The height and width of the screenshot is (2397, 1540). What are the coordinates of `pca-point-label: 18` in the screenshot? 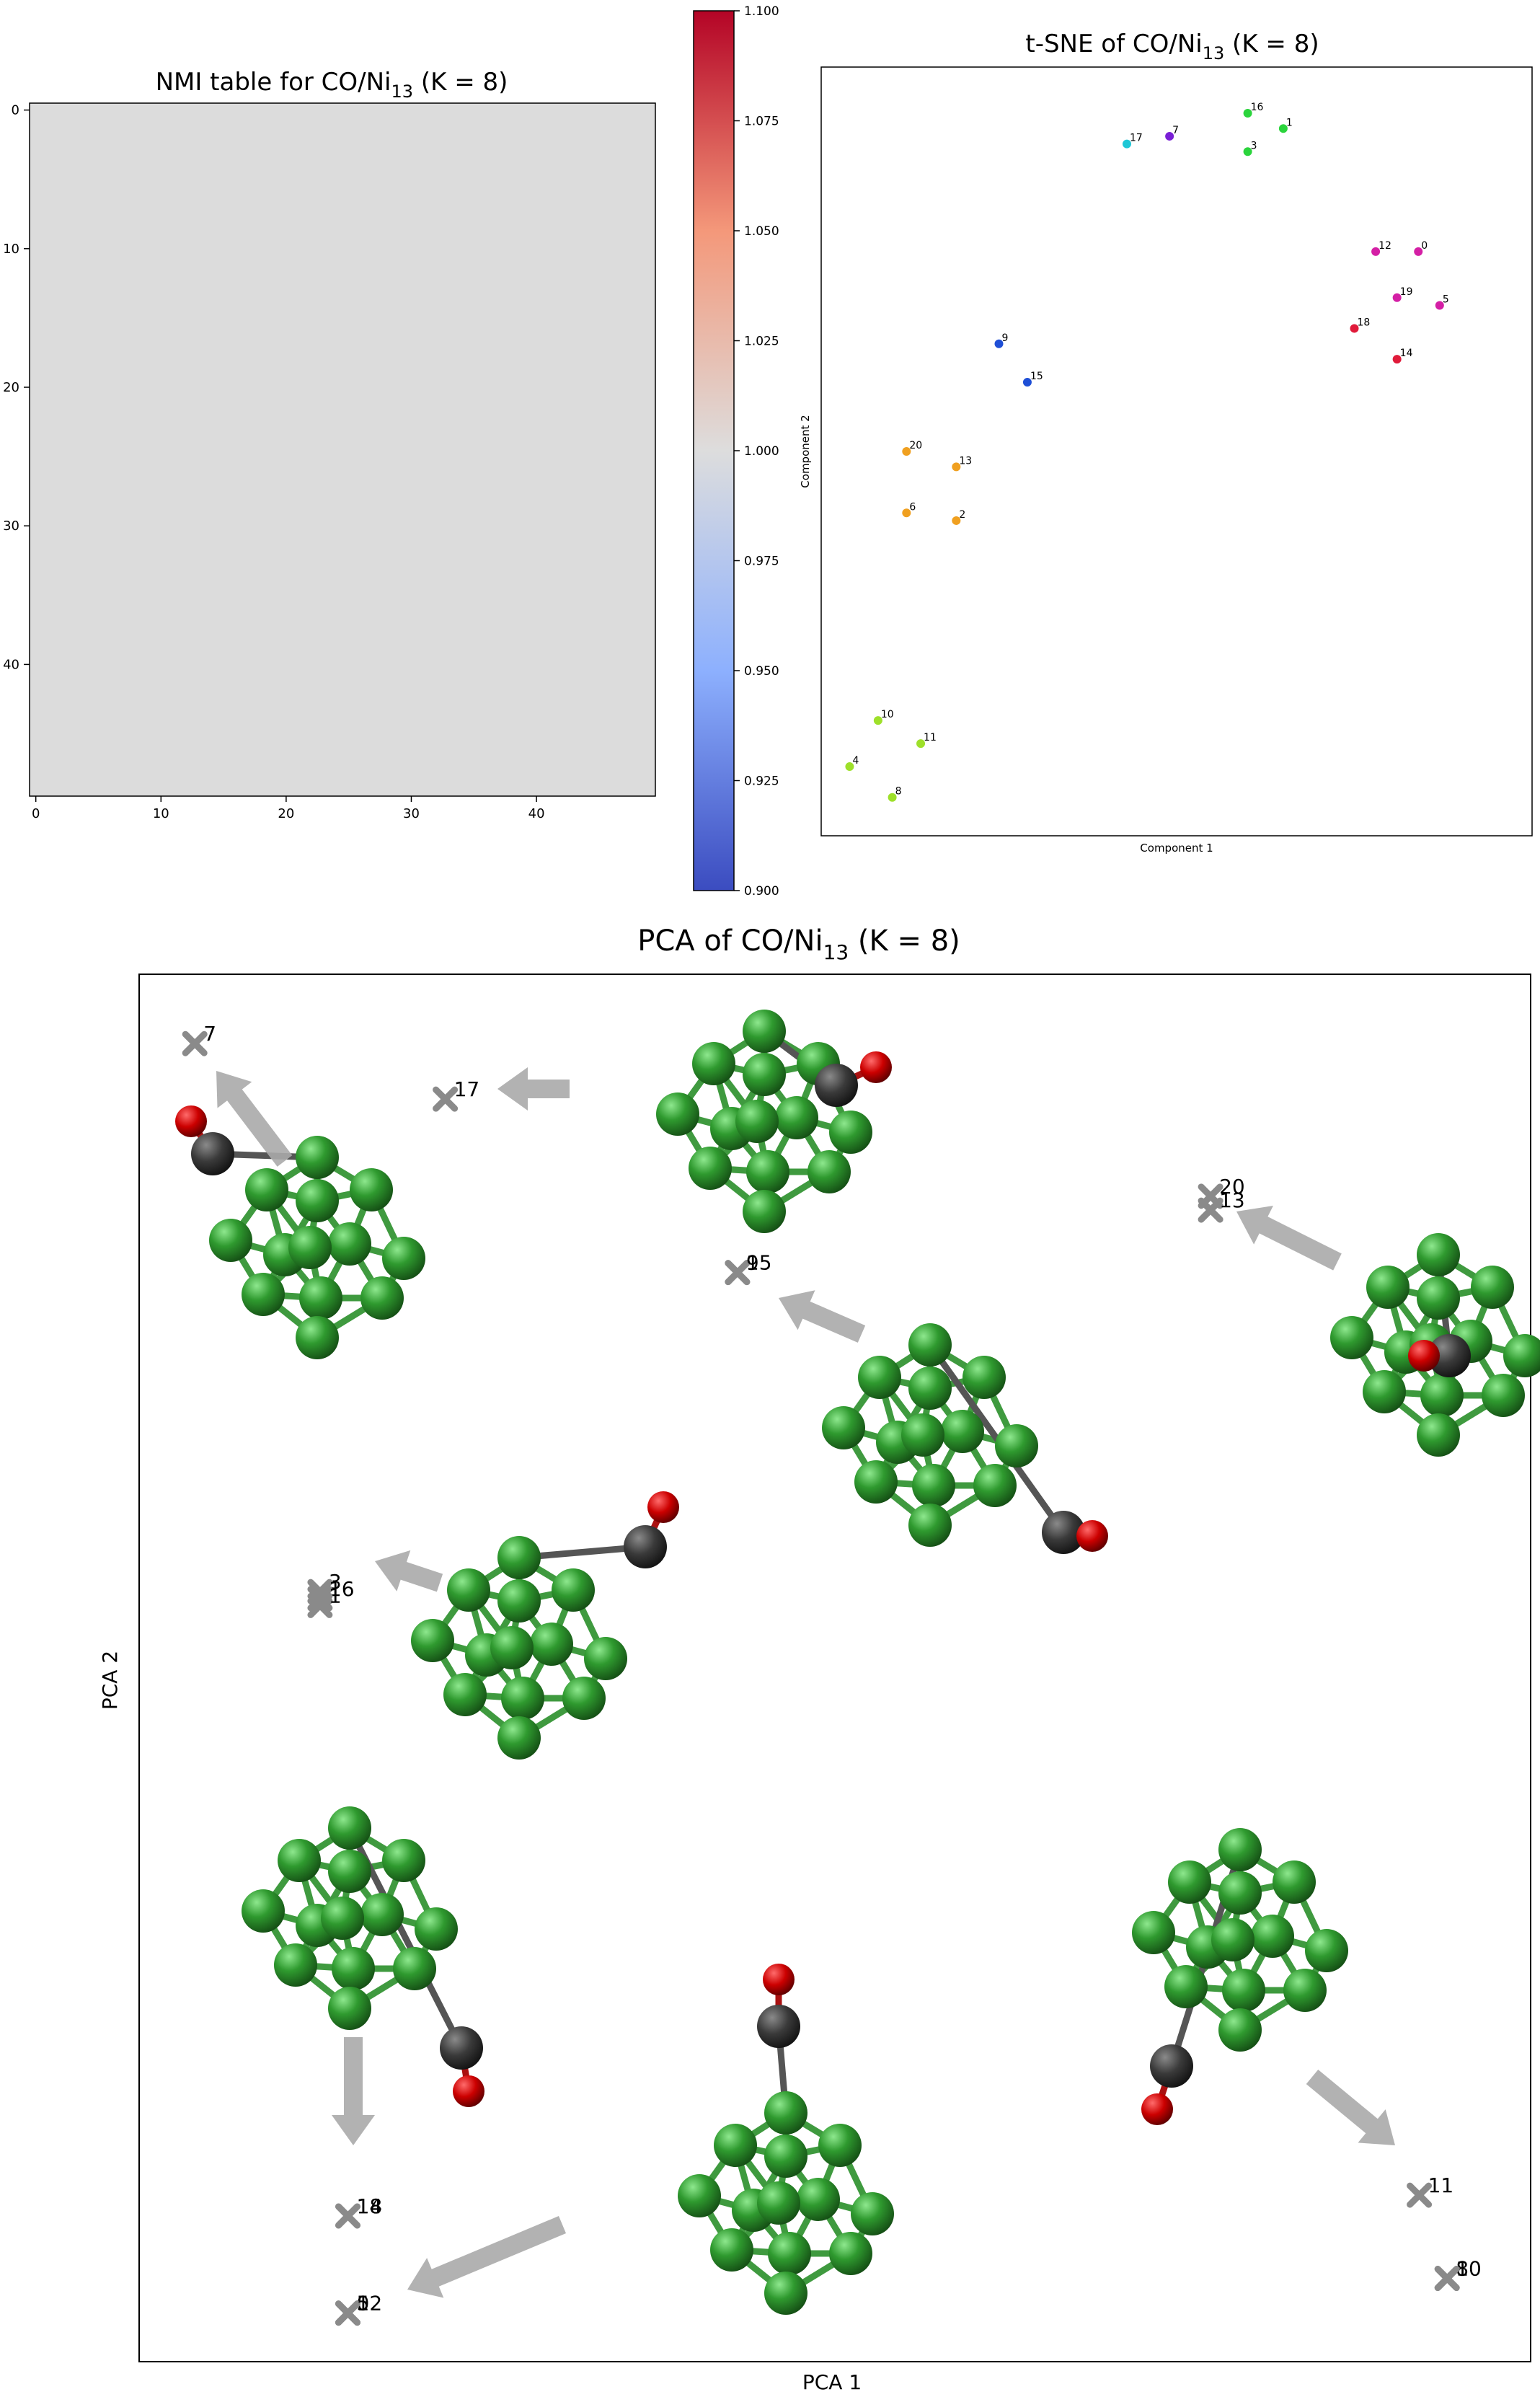 It's located at (370, 2206).